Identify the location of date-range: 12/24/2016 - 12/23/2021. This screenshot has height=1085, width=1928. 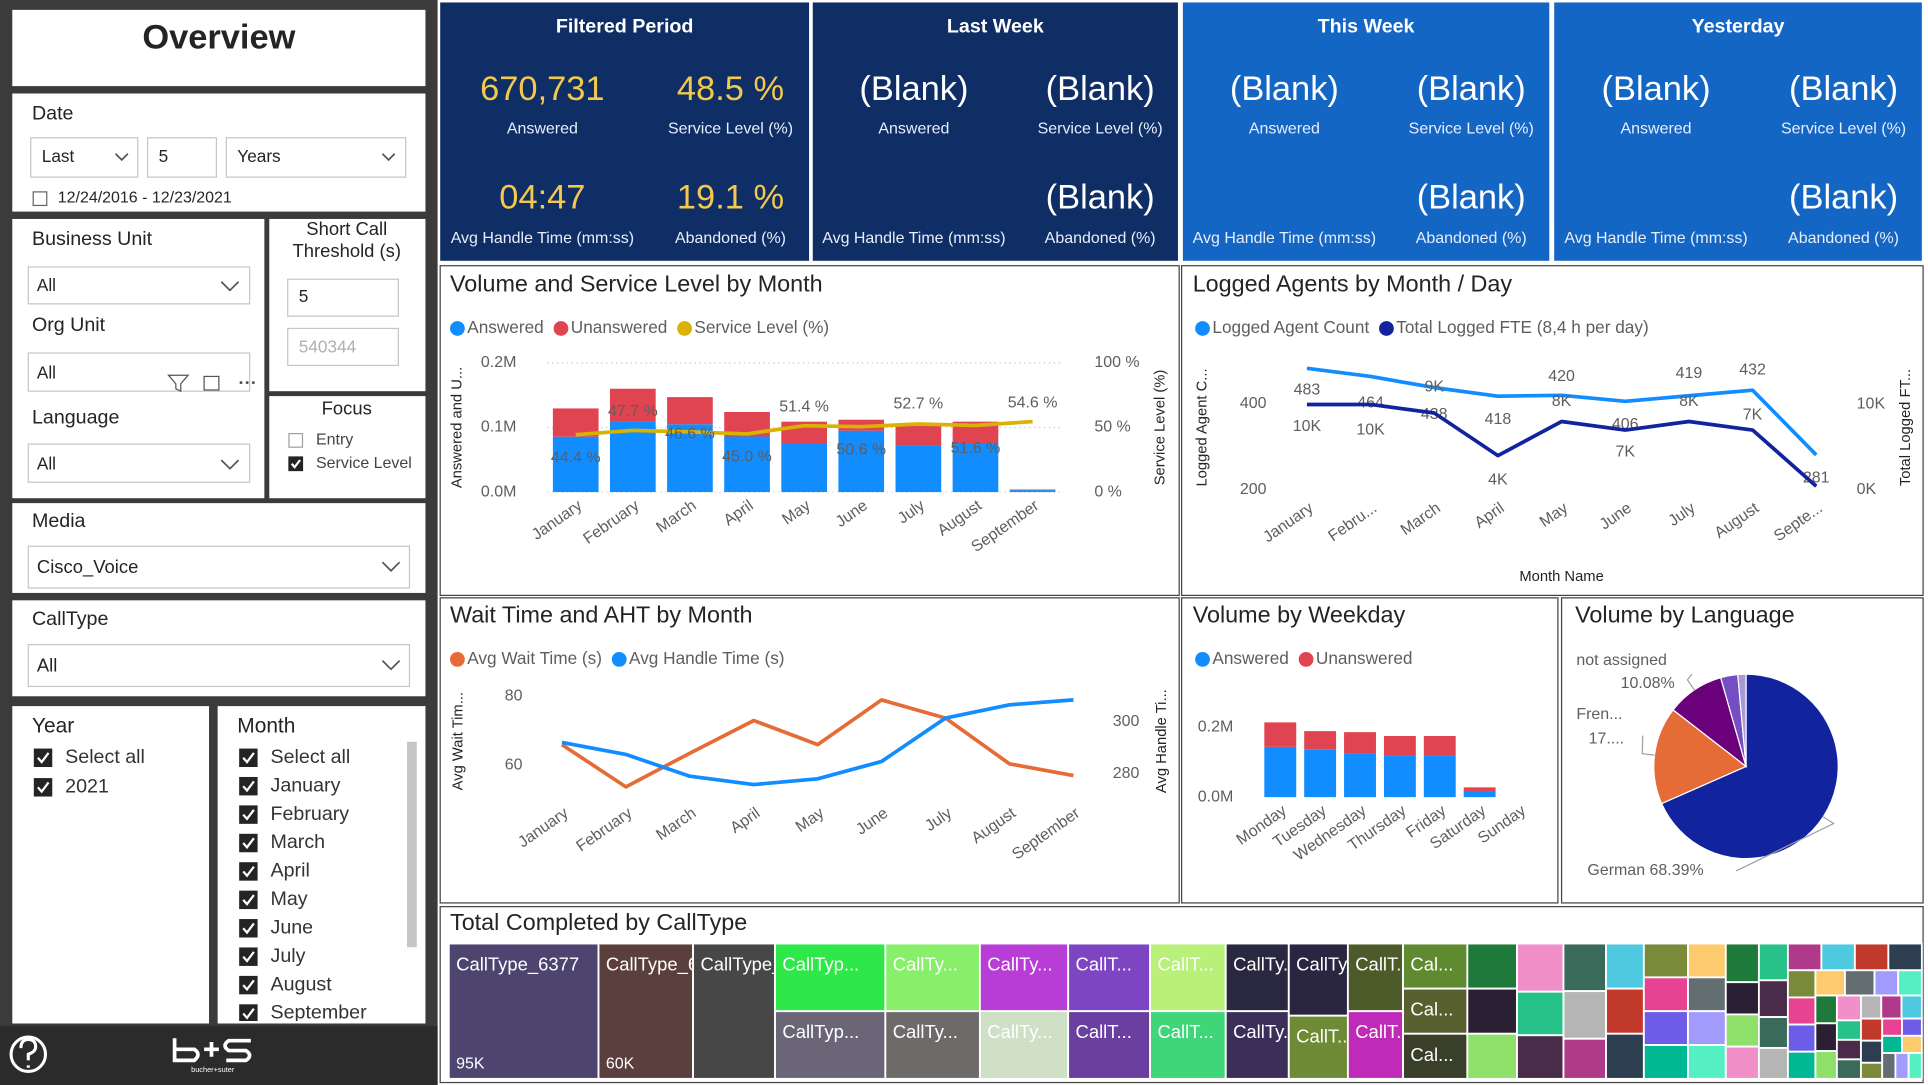
(145, 197).